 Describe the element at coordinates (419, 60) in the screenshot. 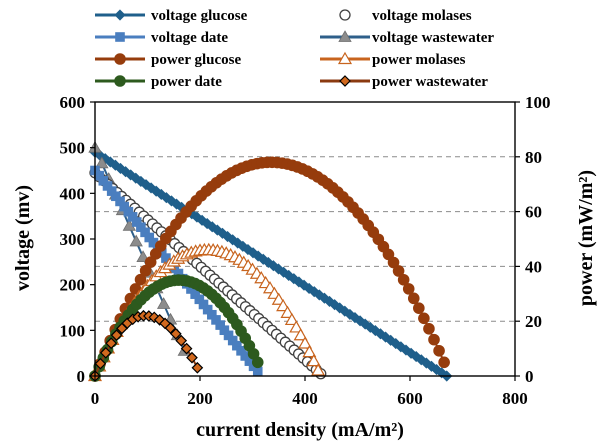

I see `legend-label: power molases` at that location.